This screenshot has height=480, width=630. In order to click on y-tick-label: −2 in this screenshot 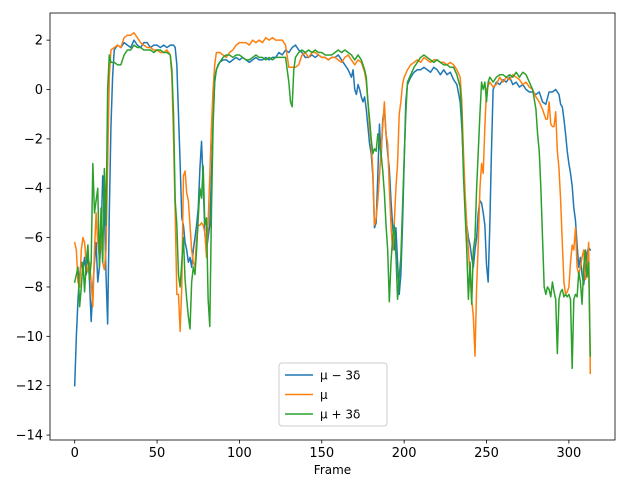, I will do `click(33, 139)`.